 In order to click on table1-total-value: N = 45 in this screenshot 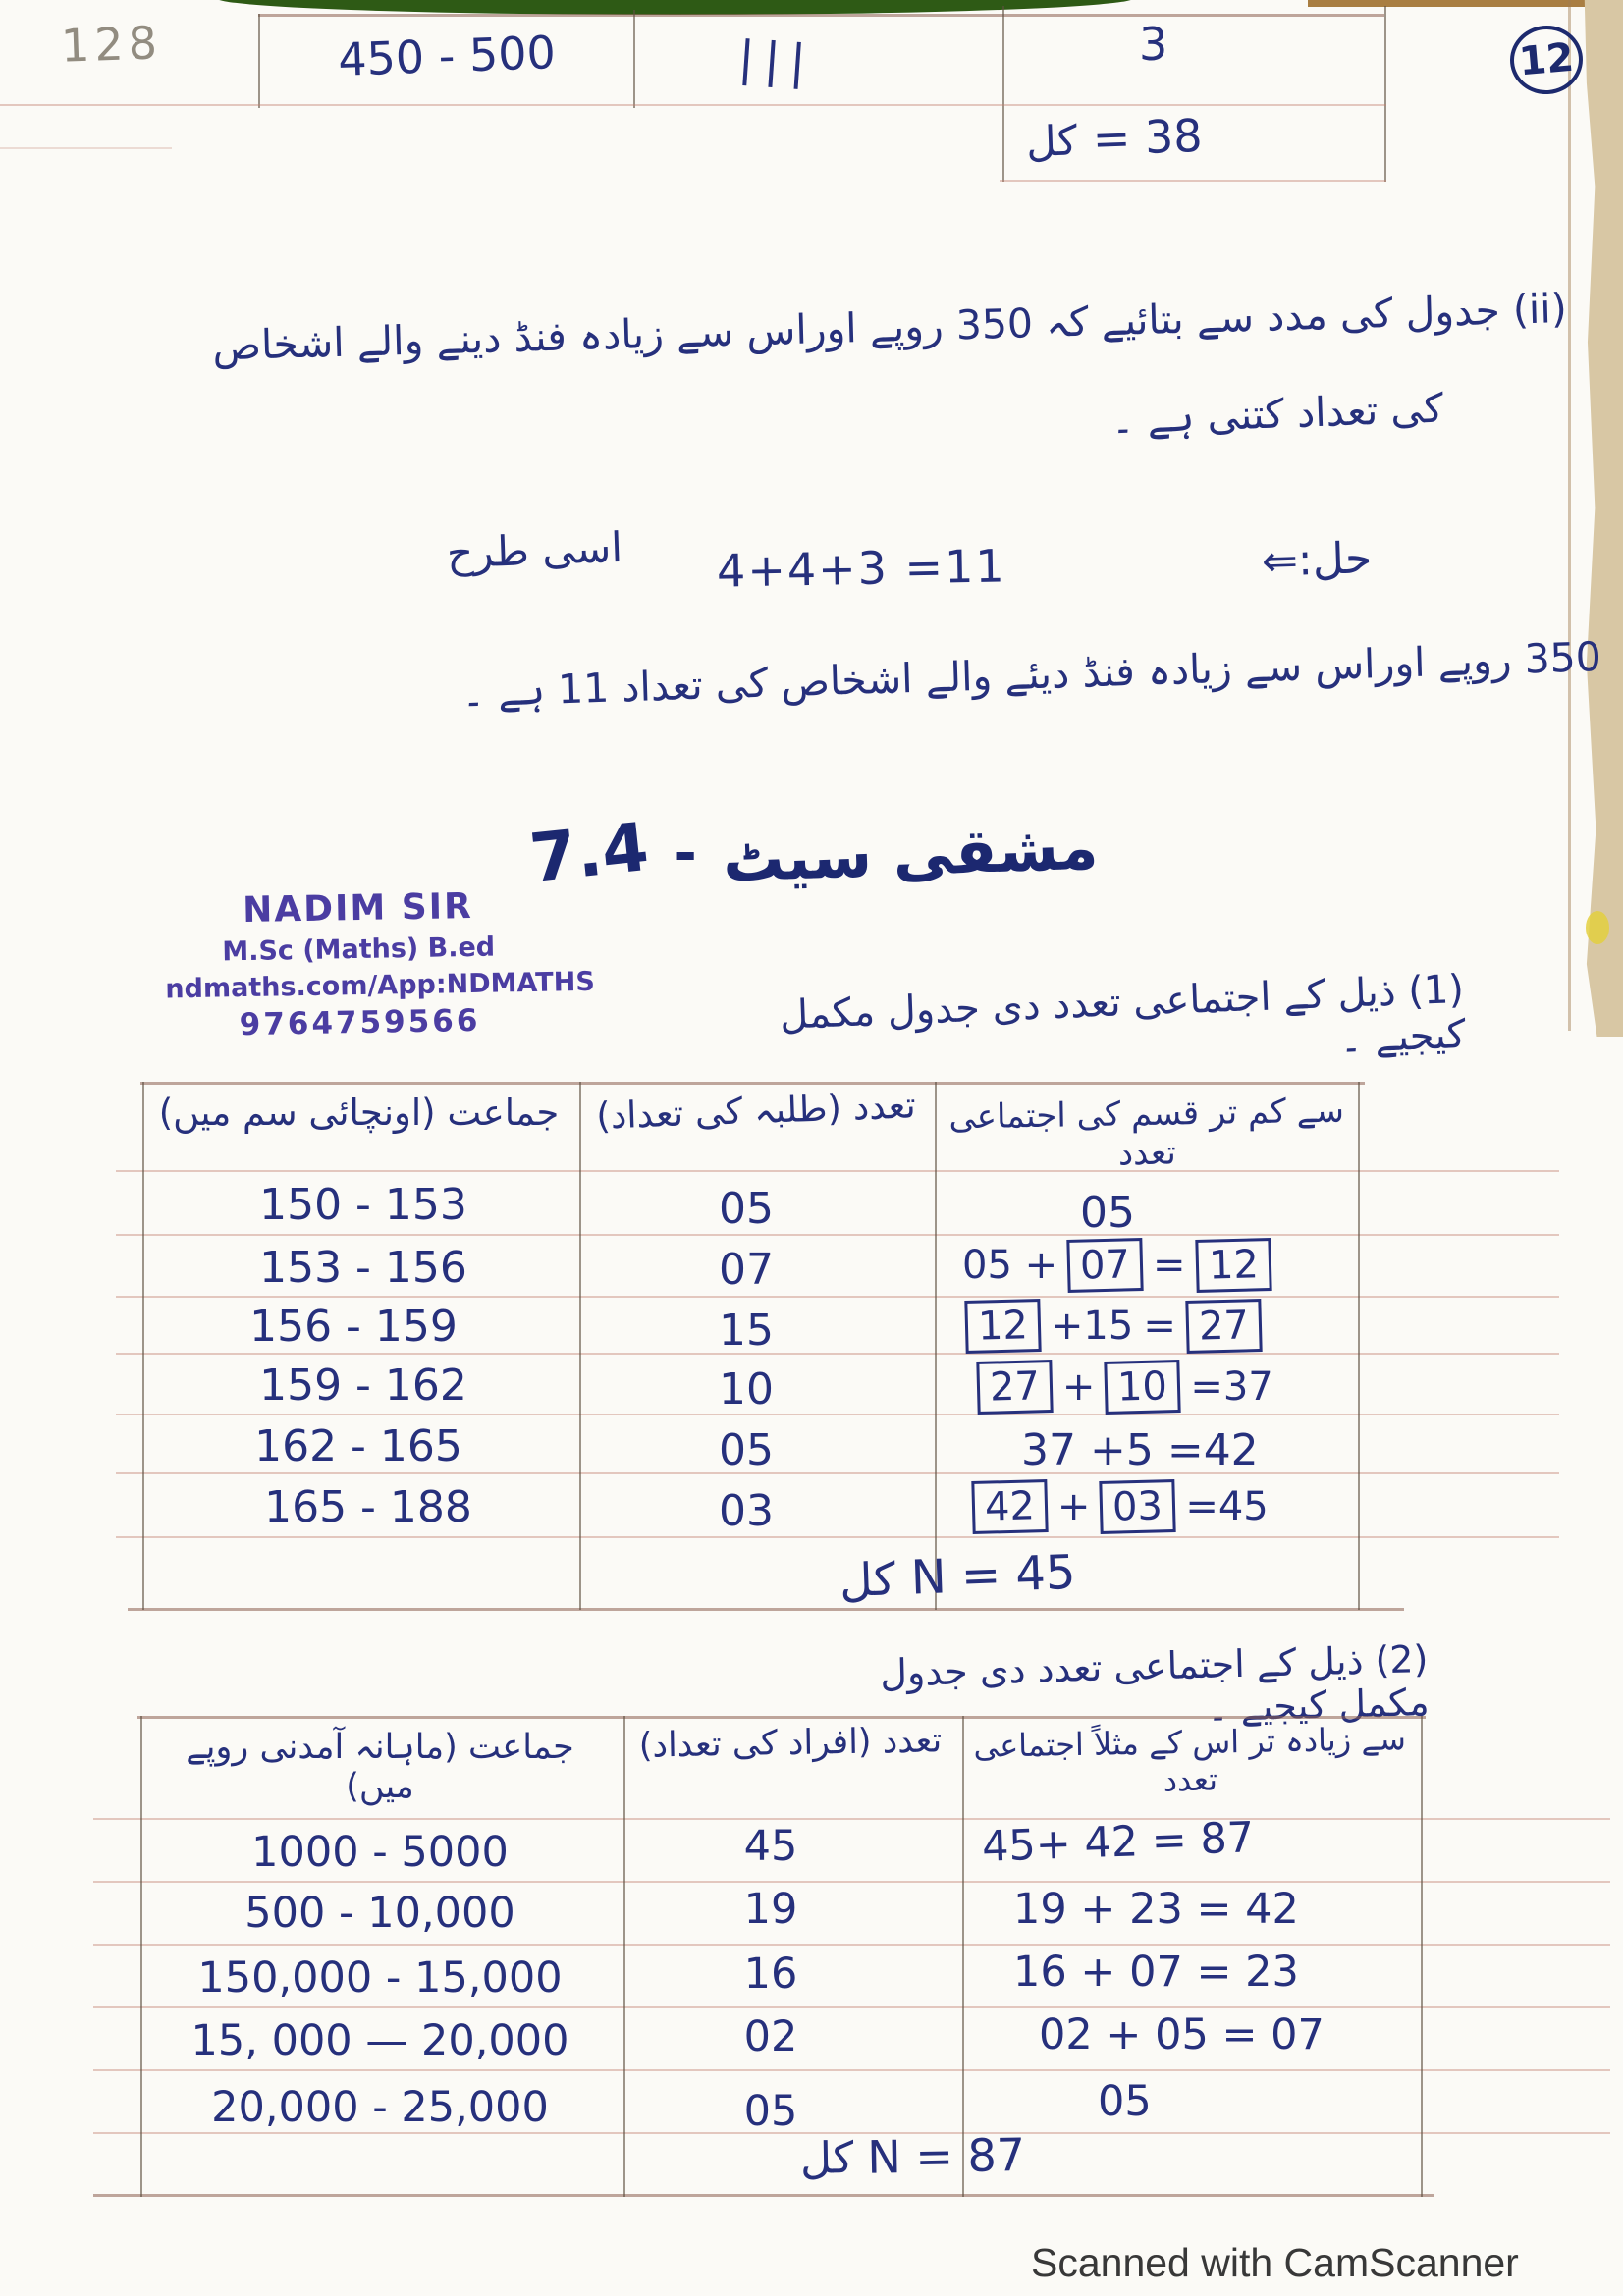, I will do `click(993, 1575)`.